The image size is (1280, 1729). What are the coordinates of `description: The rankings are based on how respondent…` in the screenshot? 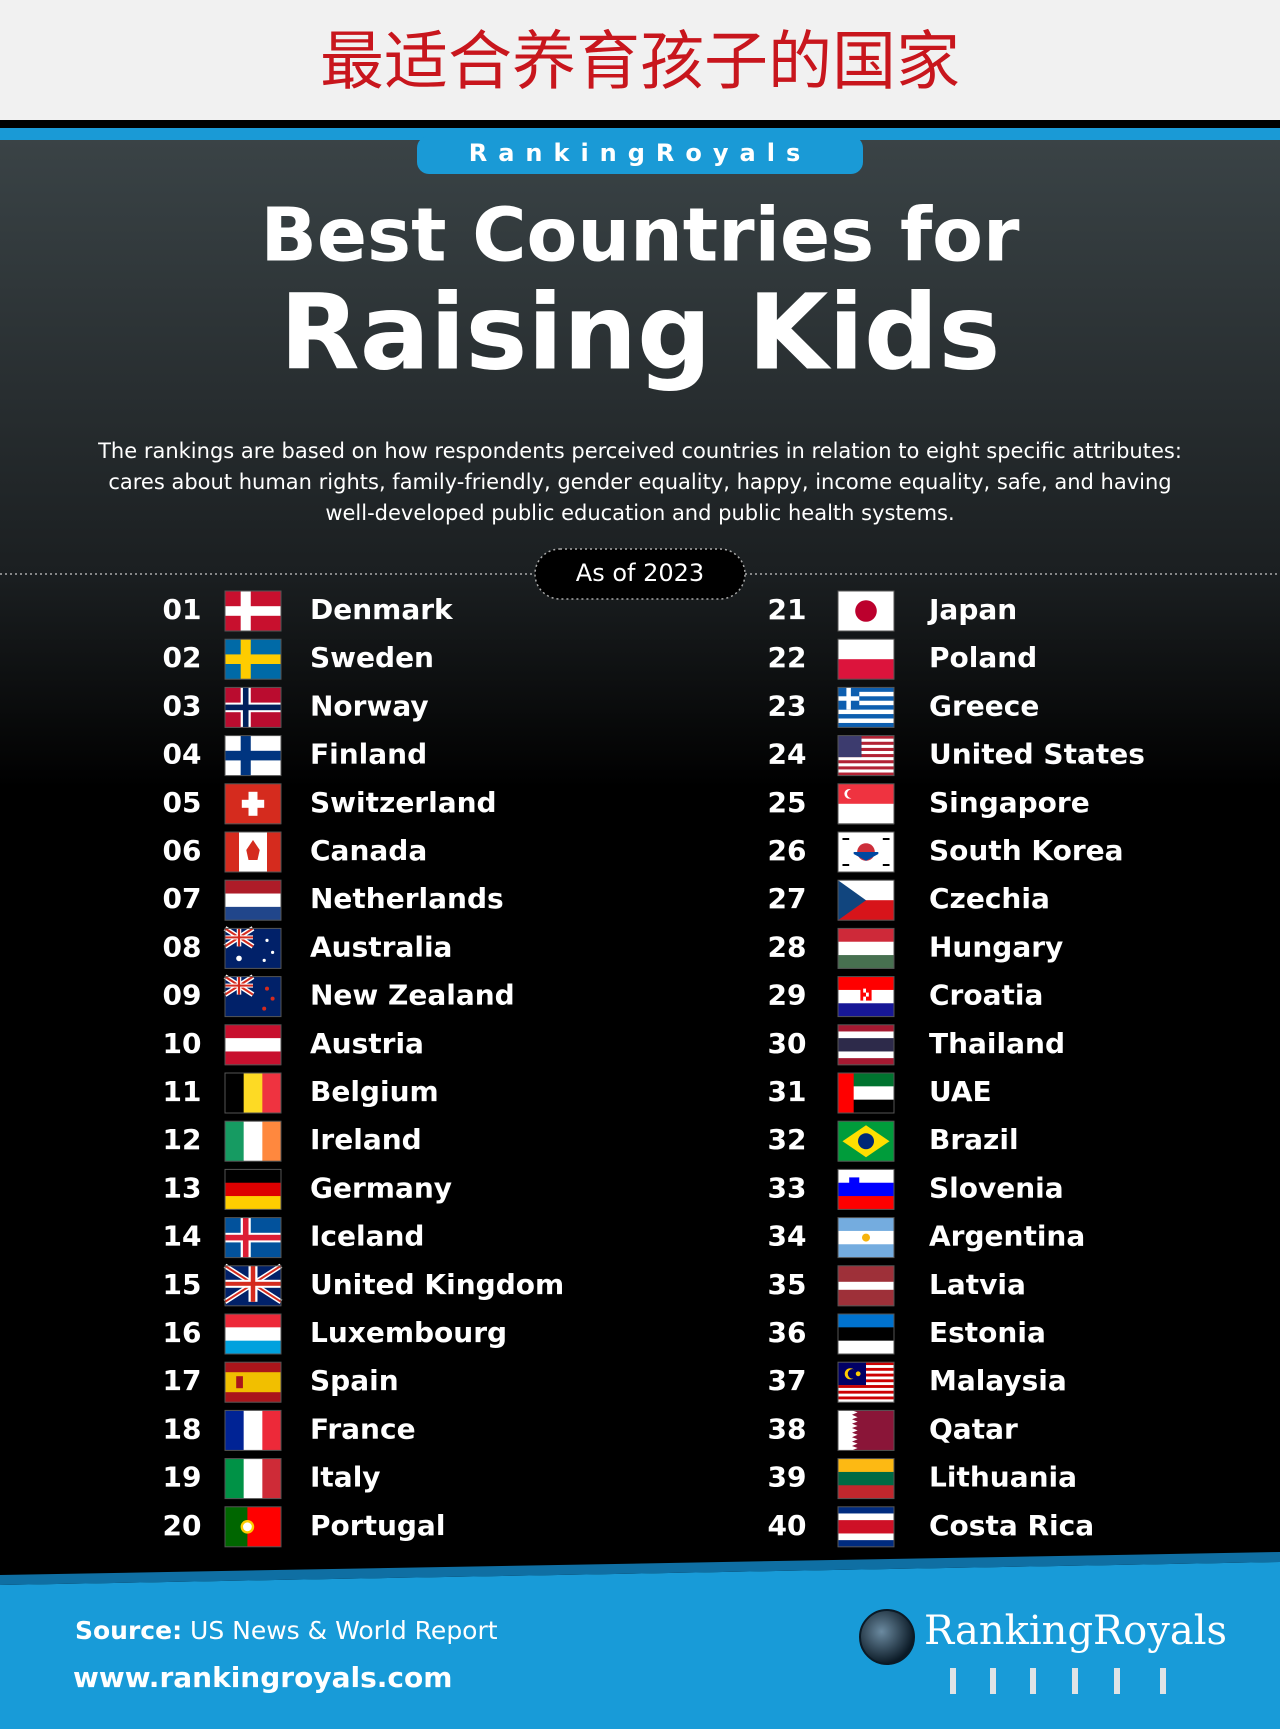 It's located at (639, 482).